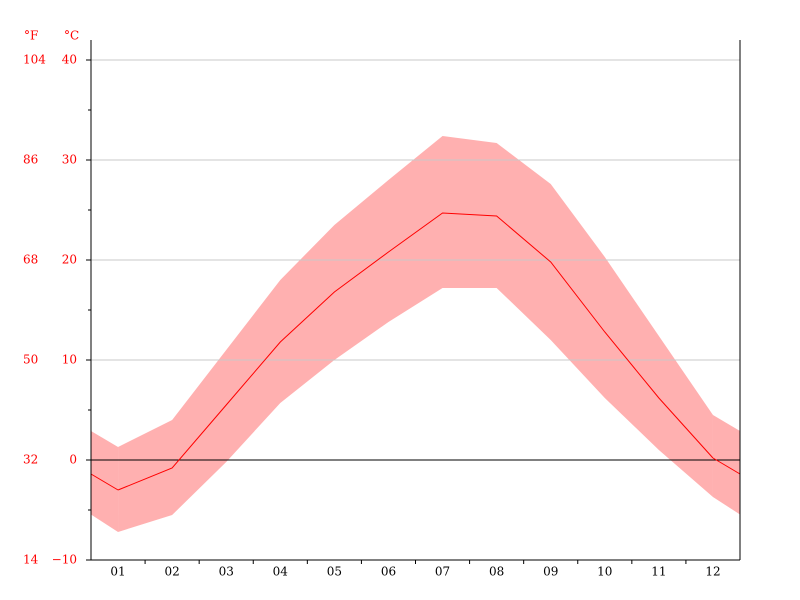  I want to click on y2-tick-label: 104, so click(34, 60).